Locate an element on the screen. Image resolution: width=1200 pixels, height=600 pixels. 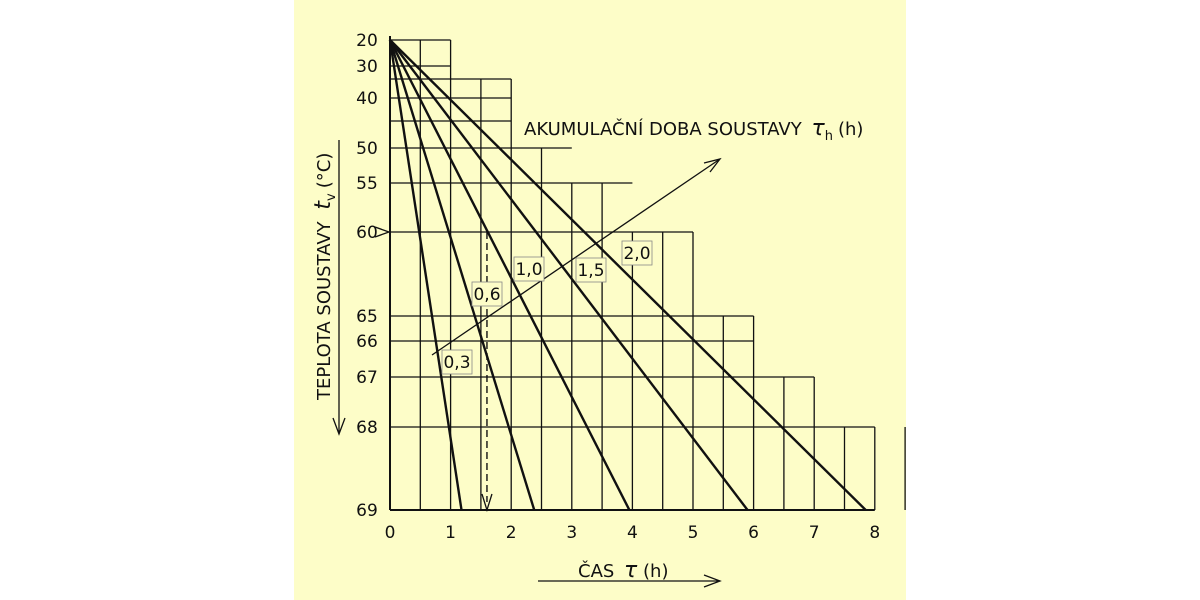
x-tick-label: 8 is located at coordinates (874, 533).